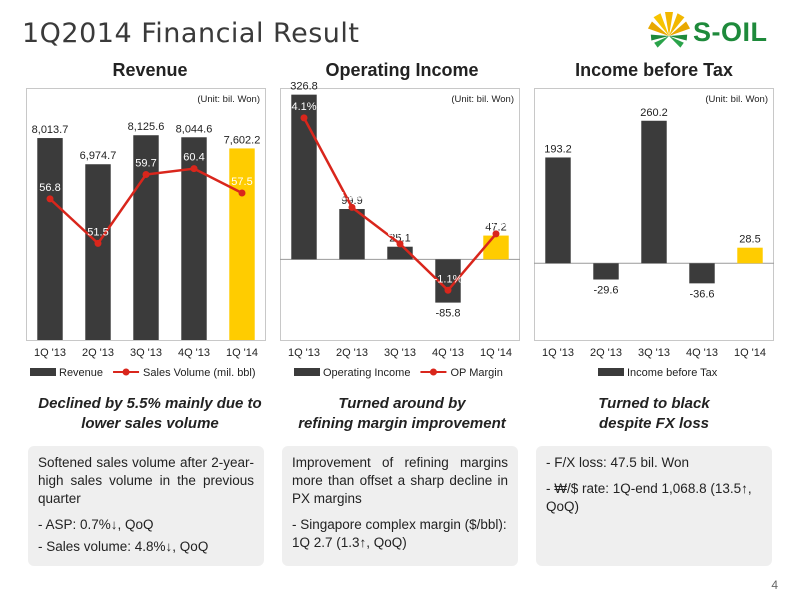 The image size is (800, 600). What do you see at coordinates (242, 140) in the screenshot?
I see `bar-value-label: 7,602.2` at bounding box center [242, 140].